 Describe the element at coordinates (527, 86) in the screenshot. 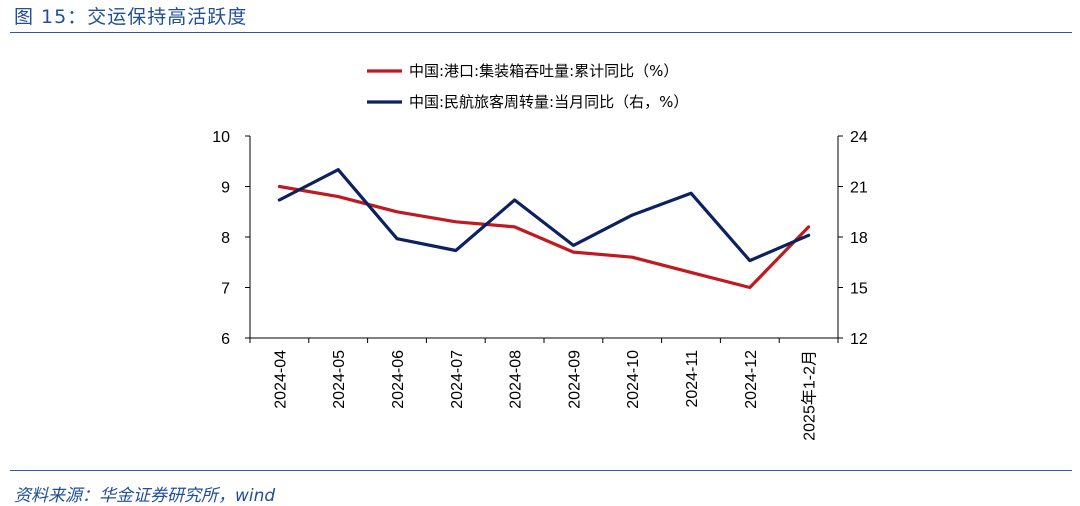

I see `legend: 中国:港口:集装箱吞吐量:累计同比（%） 中国:民航旅客周转量:当月同比（右，%）` at that location.